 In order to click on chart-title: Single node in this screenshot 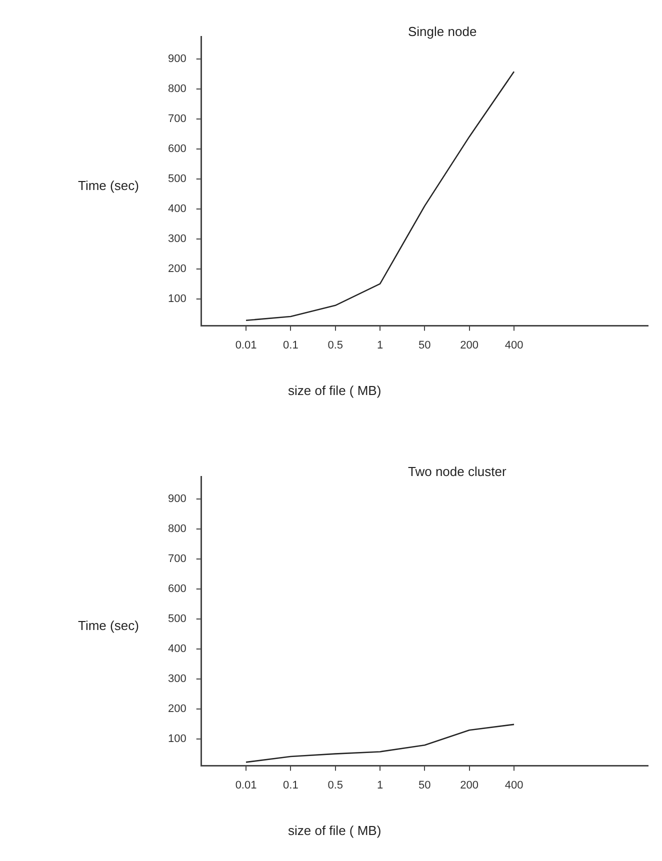, I will do `click(442, 31)`.